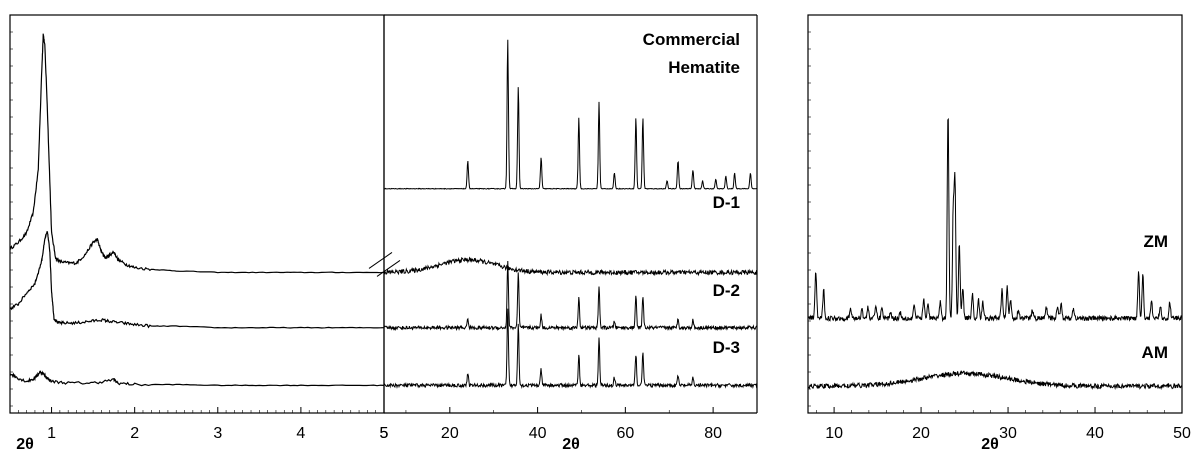 The height and width of the screenshot is (460, 1200). What do you see at coordinates (691, 39) in the screenshot?
I see `series-label: Commercial` at bounding box center [691, 39].